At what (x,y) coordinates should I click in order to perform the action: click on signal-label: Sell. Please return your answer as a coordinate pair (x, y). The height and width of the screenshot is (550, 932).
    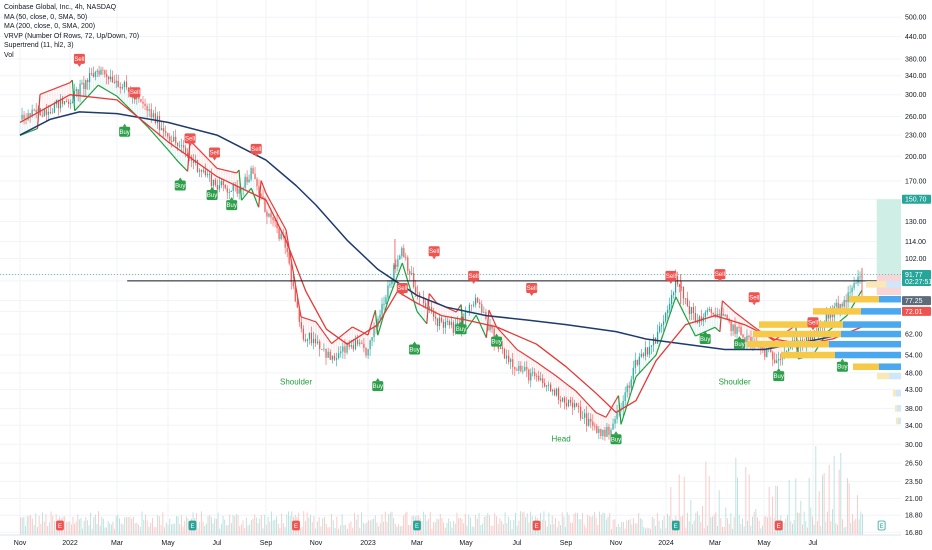
    Looking at the image, I should click on (79, 60).